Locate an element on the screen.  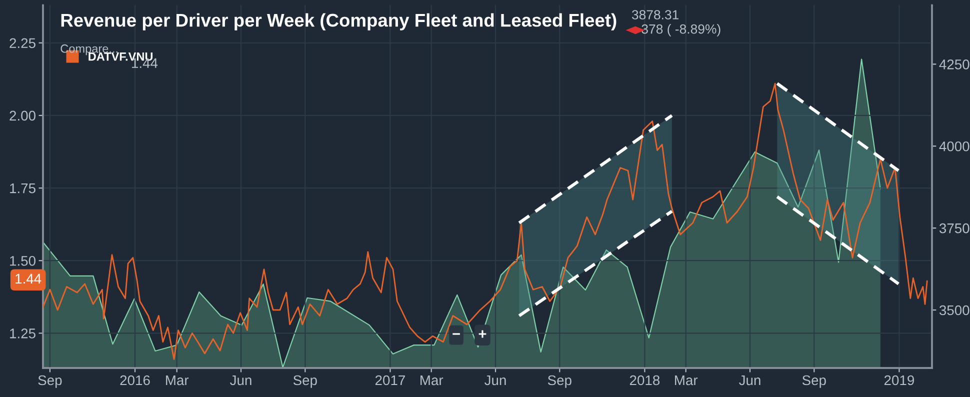
y2-tick-label: 4250 is located at coordinates (954, 64).